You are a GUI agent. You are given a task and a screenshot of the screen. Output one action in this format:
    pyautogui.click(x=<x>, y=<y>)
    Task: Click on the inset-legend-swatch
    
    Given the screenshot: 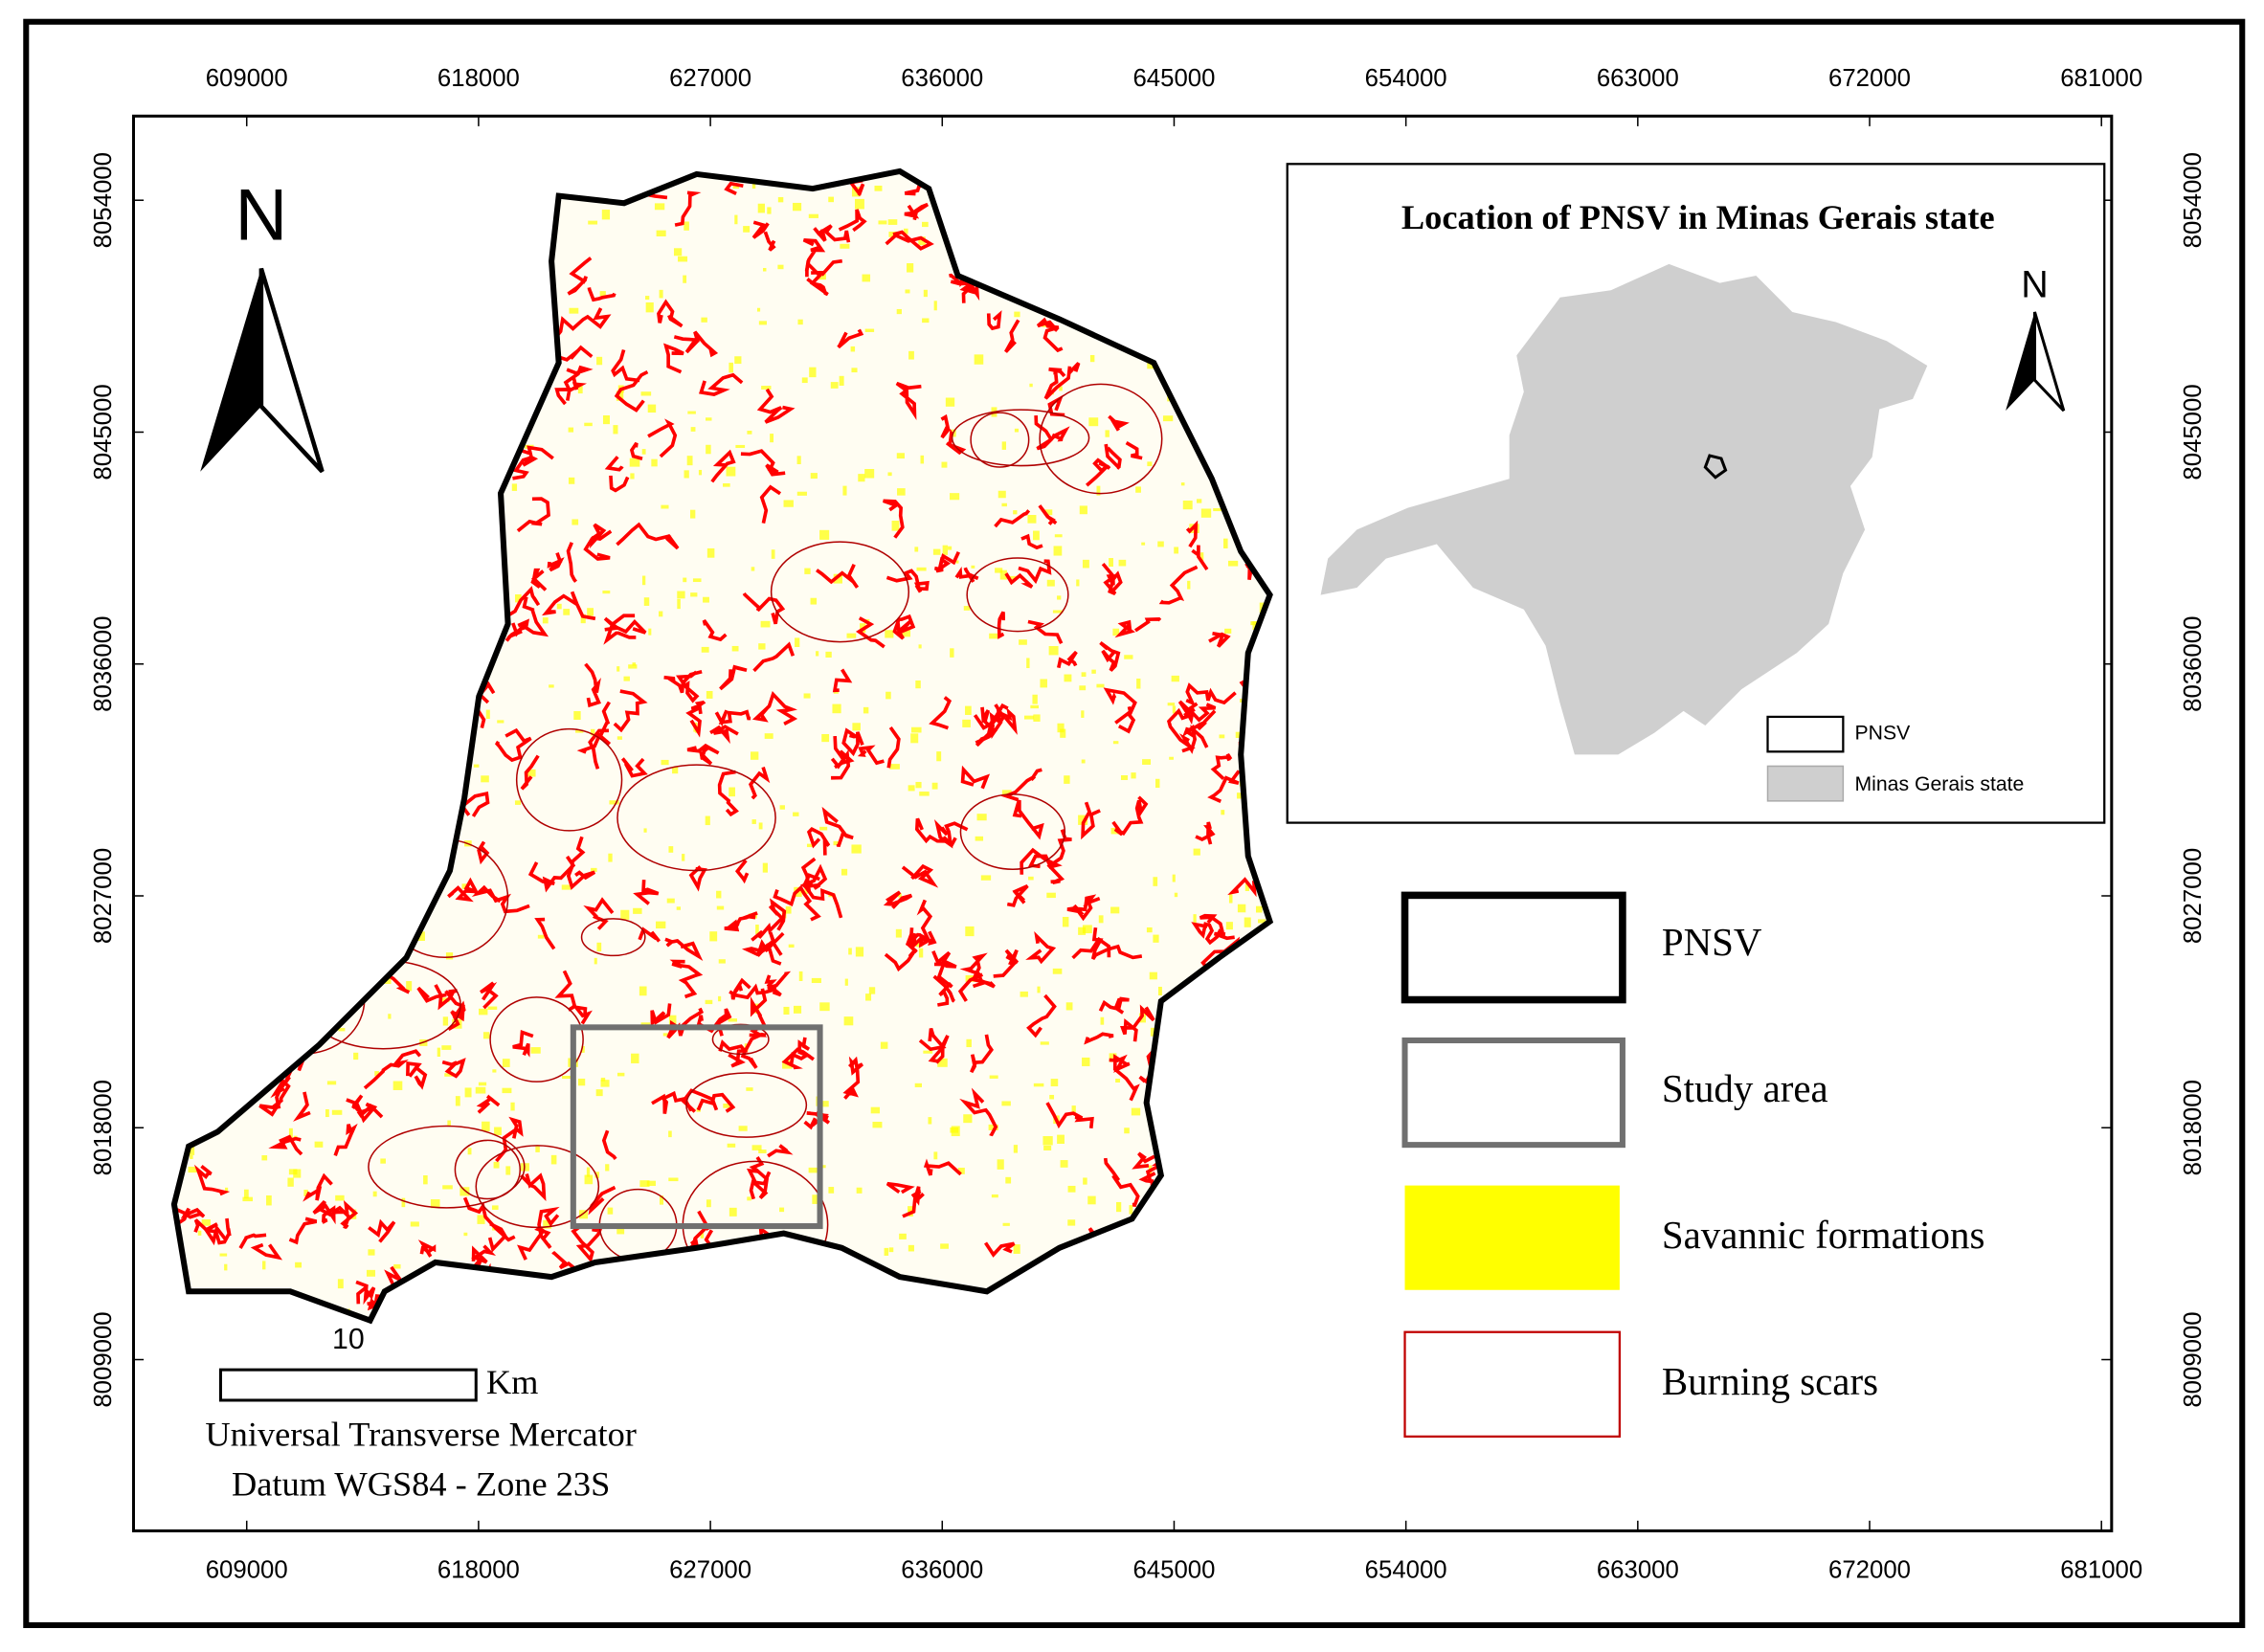 What is the action you would take?
    pyautogui.click(x=1806, y=734)
    